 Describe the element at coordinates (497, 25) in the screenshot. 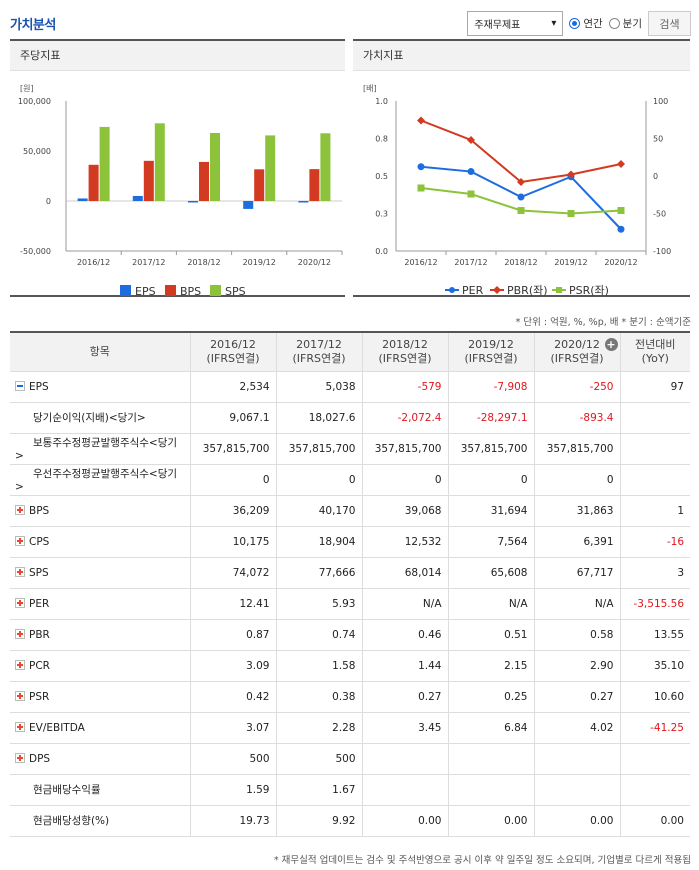

I see `statement-select-value: 주재무제표` at that location.